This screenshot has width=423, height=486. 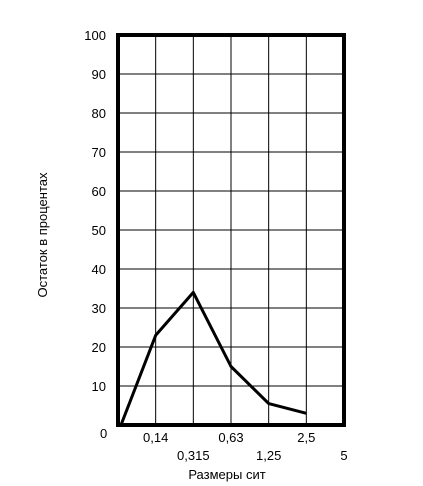 What do you see at coordinates (245, 446) in the screenshot?
I see `x-tick-labels: 0,14 0,315 0,63 1,25 2,5 5` at bounding box center [245, 446].